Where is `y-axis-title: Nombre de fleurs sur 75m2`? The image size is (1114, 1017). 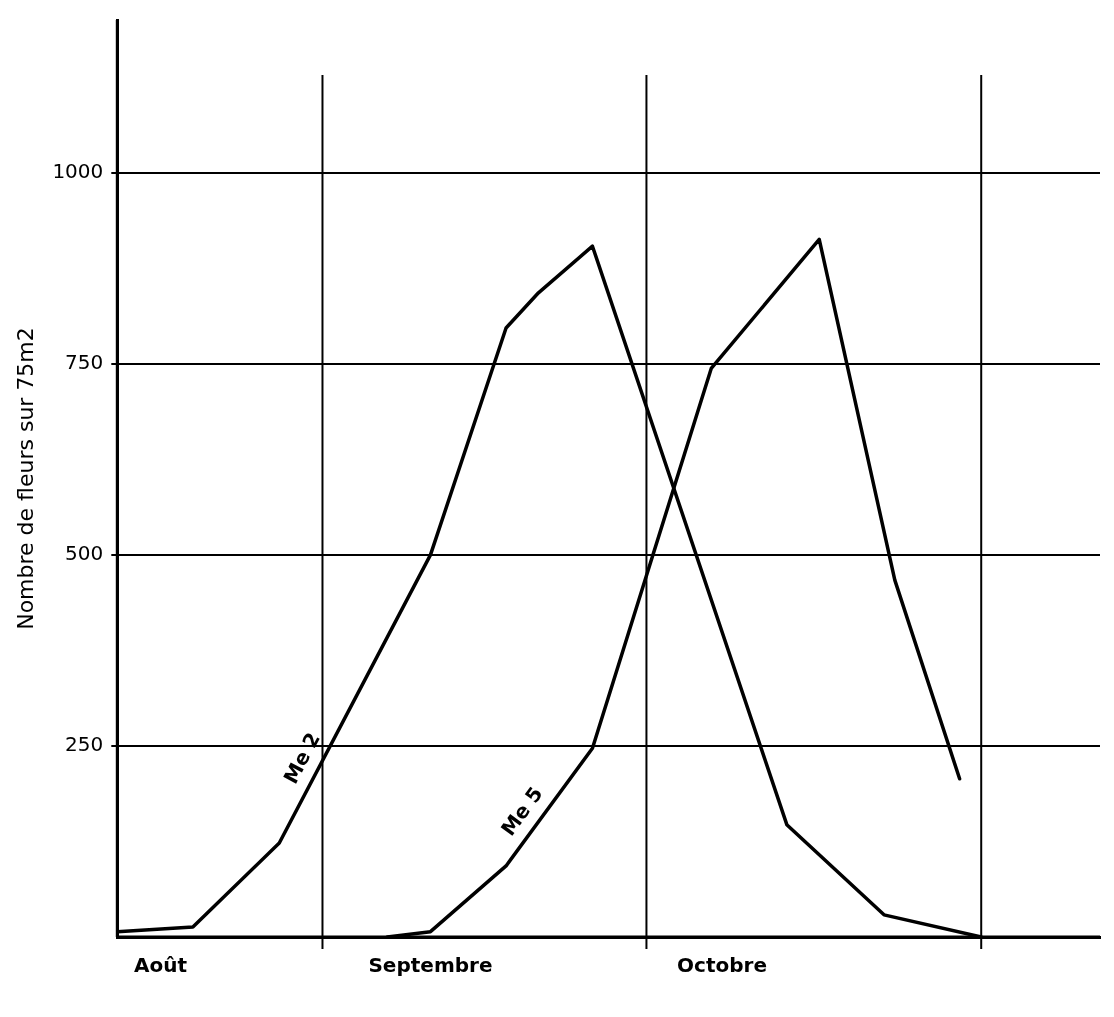
y-axis-title: Nombre de fleurs sur 75m2 is located at coordinates (25, 478).